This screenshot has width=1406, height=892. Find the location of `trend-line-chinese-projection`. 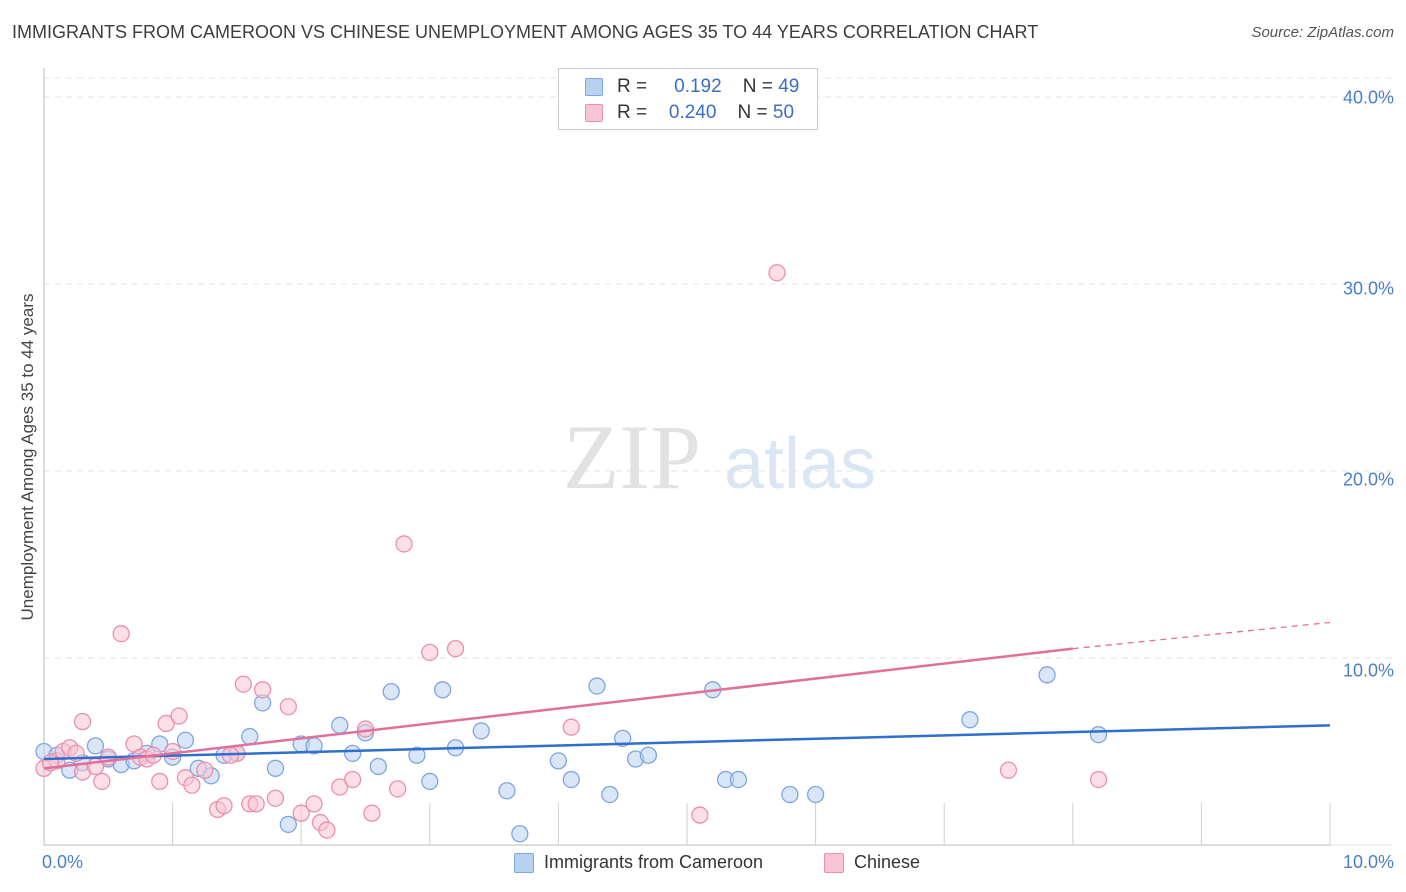

trend-line-chinese-projection is located at coordinates (1201, 635).